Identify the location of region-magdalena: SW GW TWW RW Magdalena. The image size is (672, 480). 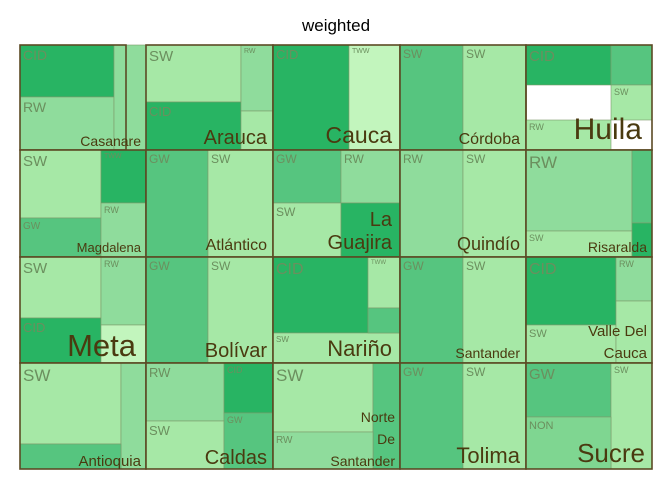
(83, 203).